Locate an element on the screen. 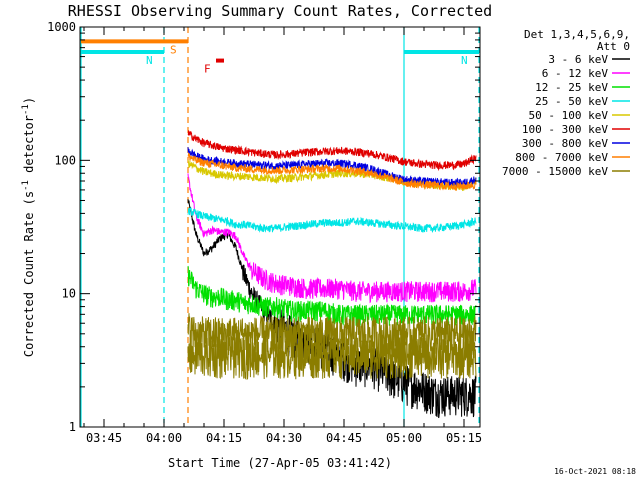  y-axis-label-end: ) is located at coordinates (29, 100).